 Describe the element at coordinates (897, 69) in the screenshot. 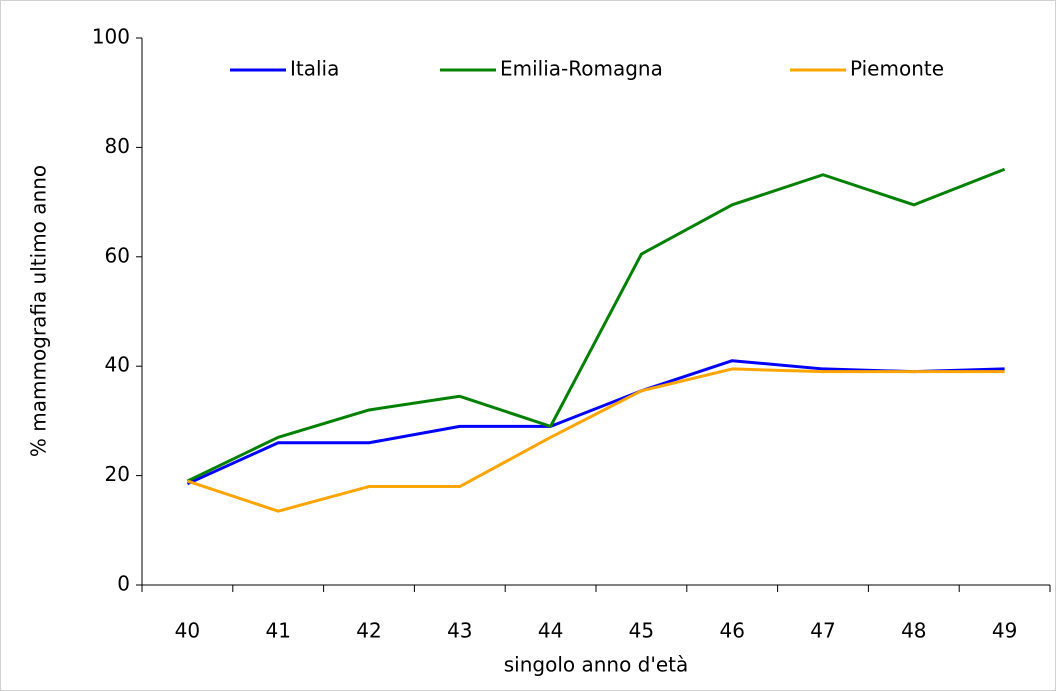

I see `legend-label: Piemonte` at that location.